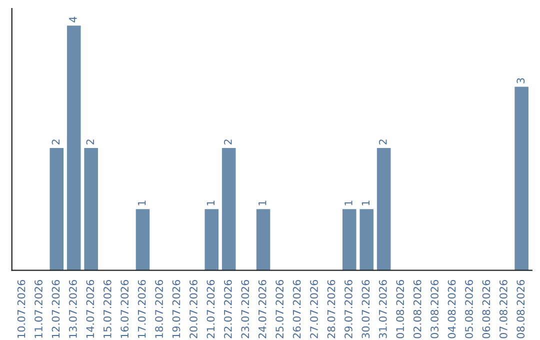 The width and height of the screenshot is (540, 340). I want to click on x-tick-label: 31.07.2026, so click(382, 309).